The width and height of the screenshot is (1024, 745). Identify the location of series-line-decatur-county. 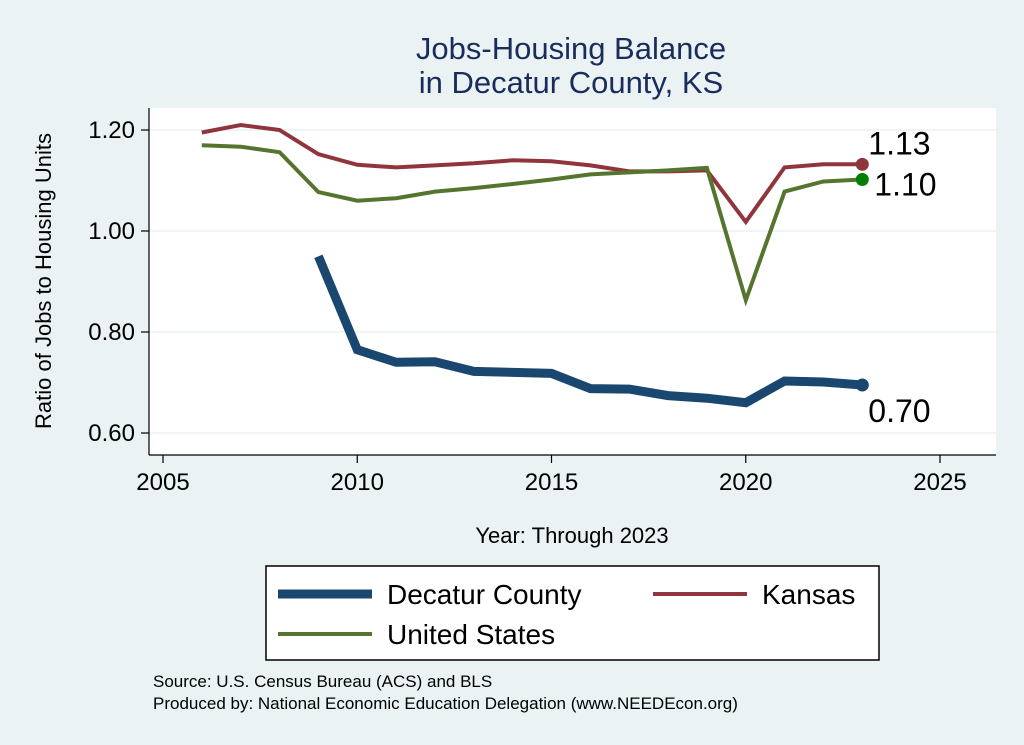
(588, 331).